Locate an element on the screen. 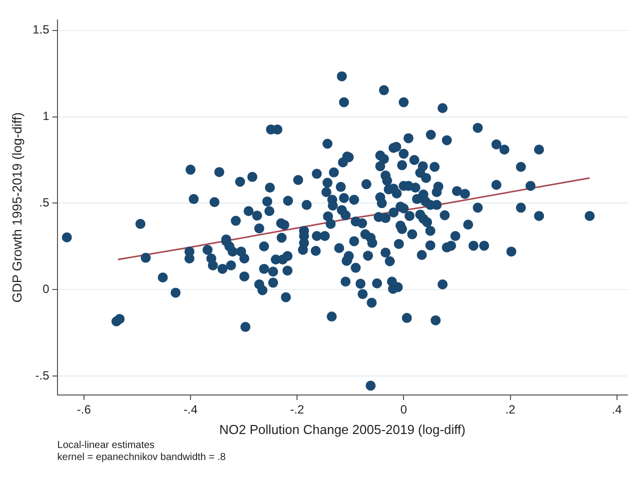 The width and height of the screenshot is (633, 480). y-axis-title: GDP Growth 1995-2019 (log-diff) is located at coordinates (16, 207).